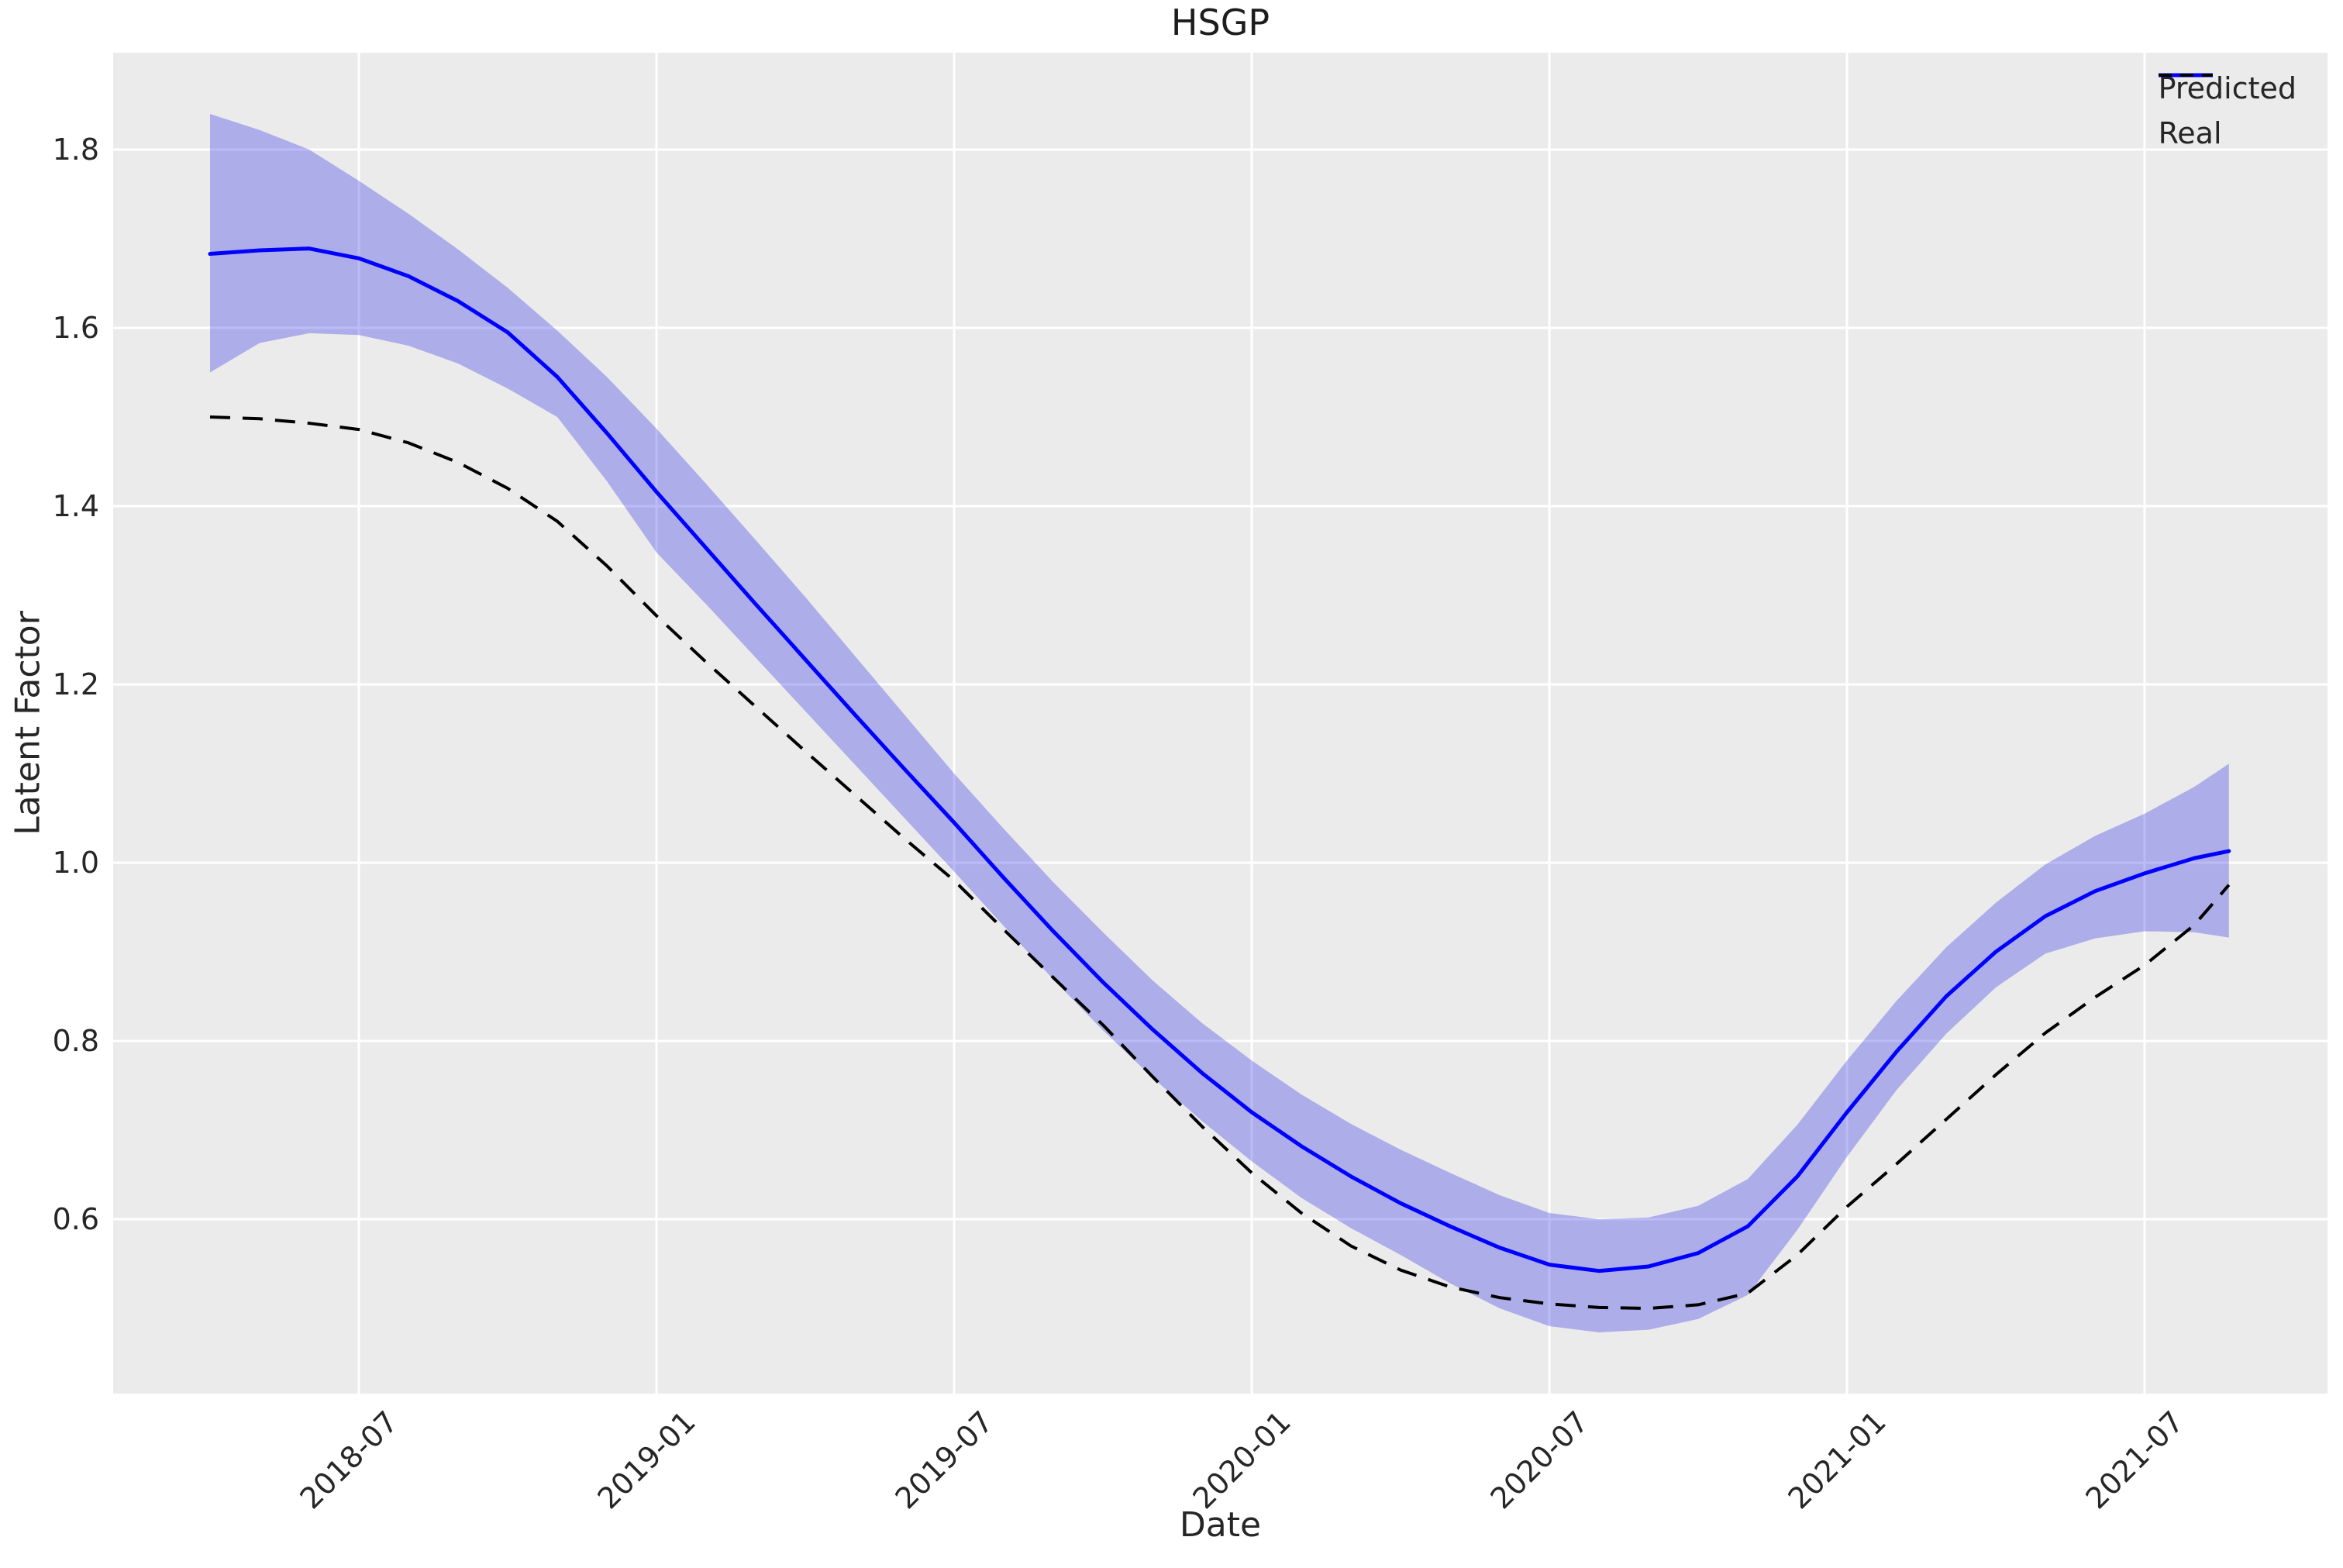 The width and height of the screenshot is (2343, 1568). Describe the element at coordinates (1539, 1460) in the screenshot. I see `x-tick-label: 2020-07` at that location.